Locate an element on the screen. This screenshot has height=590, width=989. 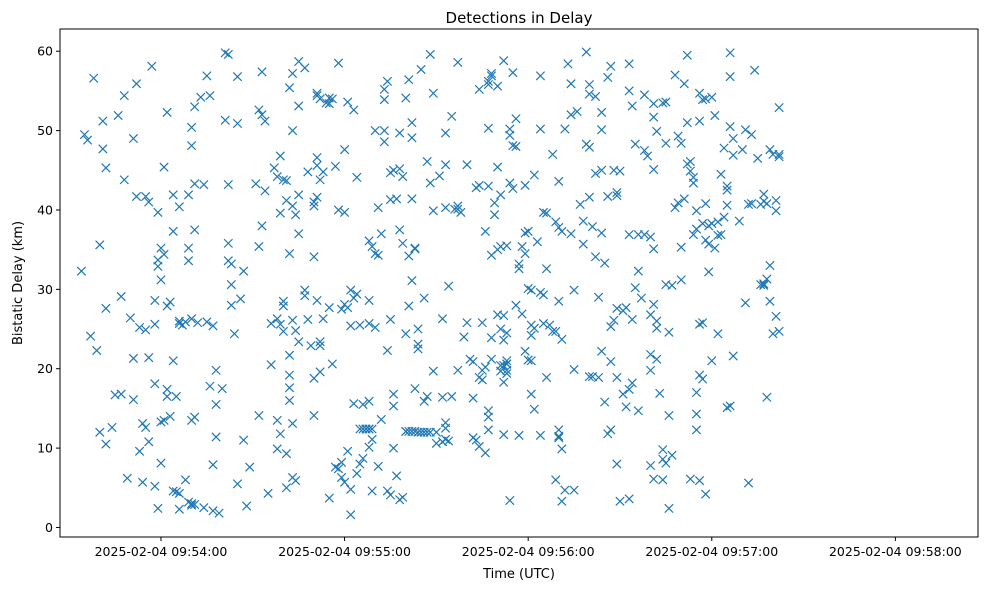
y-tick-label: 20 is located at coordinates (45, 368).